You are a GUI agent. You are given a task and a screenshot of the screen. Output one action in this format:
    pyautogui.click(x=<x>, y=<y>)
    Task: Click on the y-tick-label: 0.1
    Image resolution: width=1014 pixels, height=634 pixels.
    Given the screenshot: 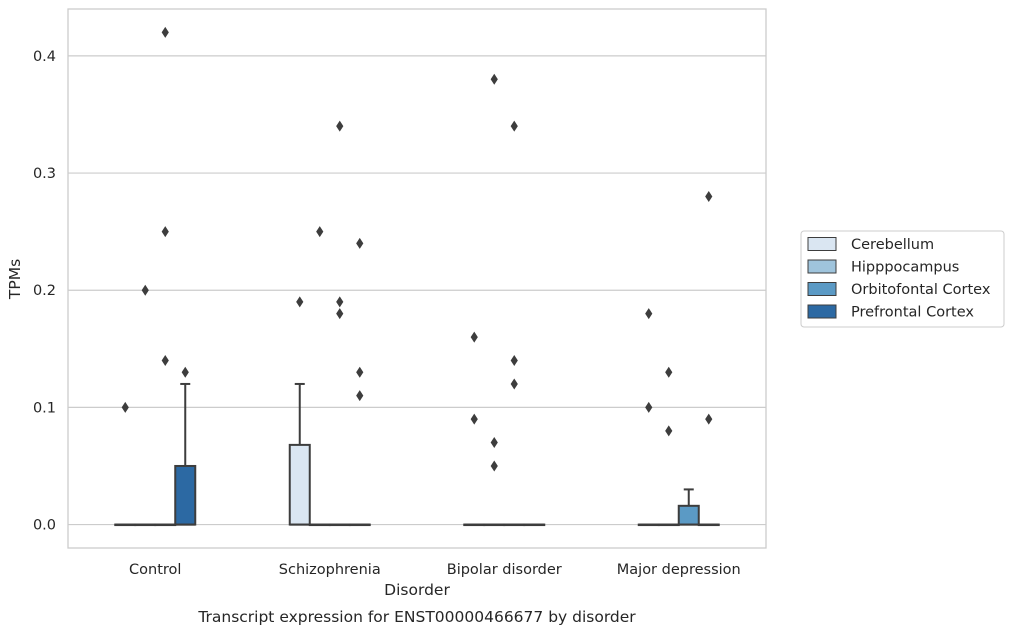 What is the action you would take?
    pyautogui.click(x=44, y=408)
    